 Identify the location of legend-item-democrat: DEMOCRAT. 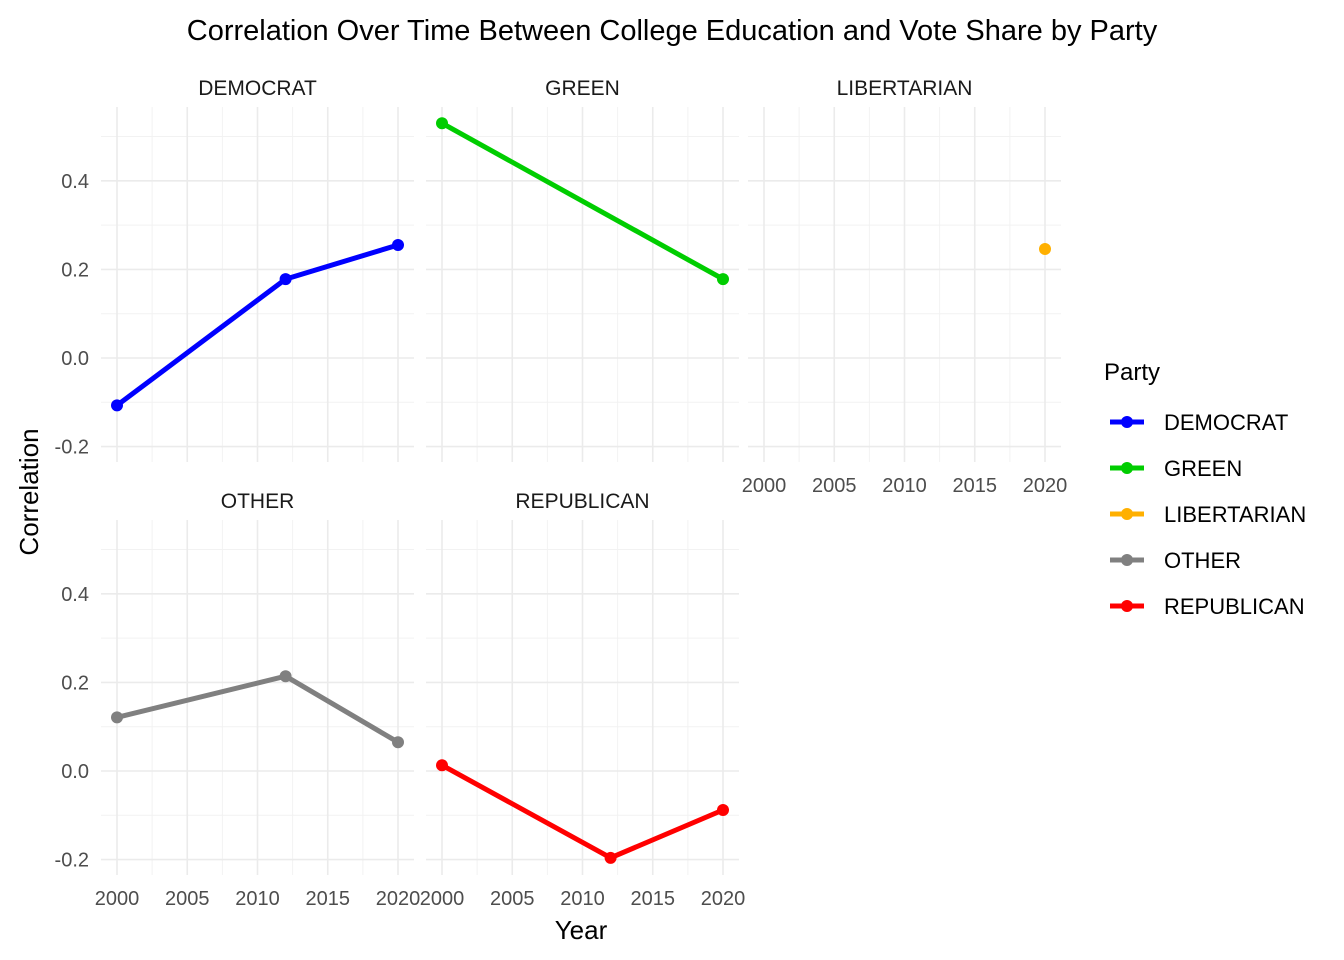
(1199, 422).